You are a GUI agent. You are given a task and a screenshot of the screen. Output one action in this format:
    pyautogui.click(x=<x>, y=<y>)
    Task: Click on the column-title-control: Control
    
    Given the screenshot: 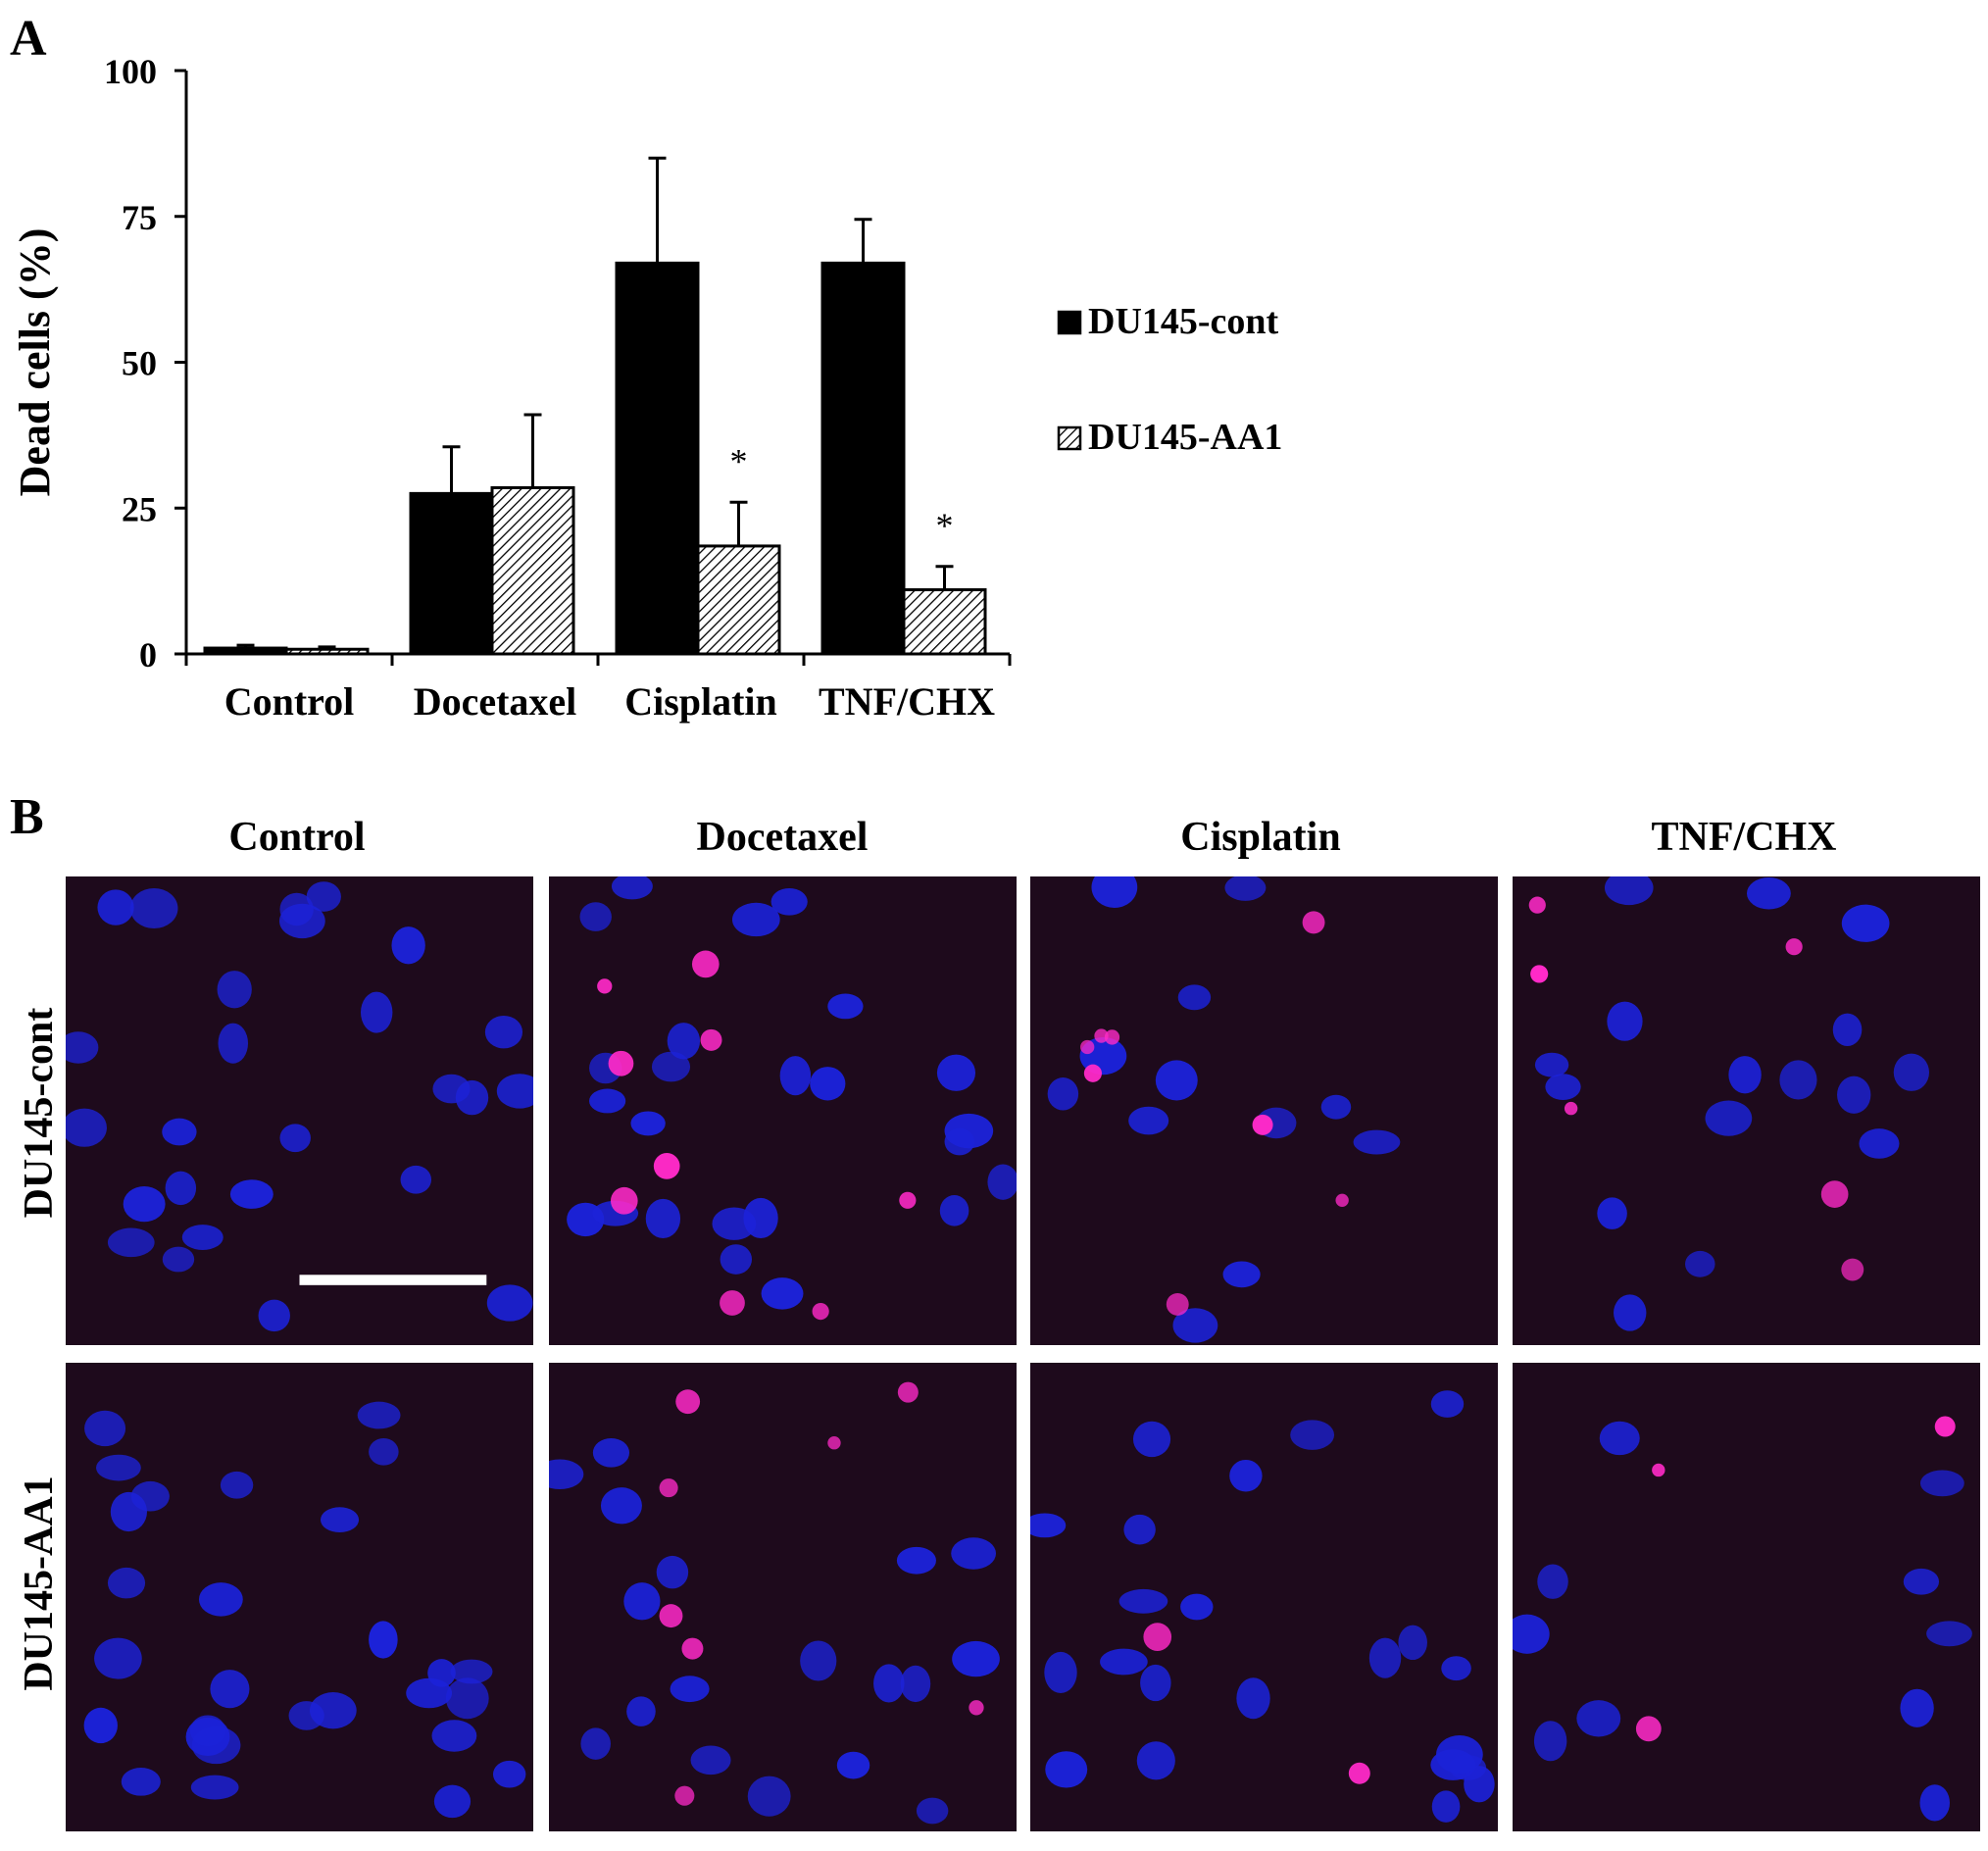 What is the action you would take?
    pyautogui.click(x=297, y=838)
    